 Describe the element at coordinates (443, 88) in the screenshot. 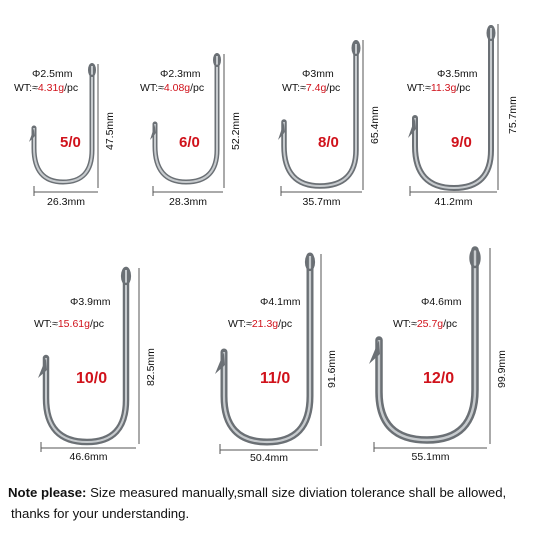

I see `weight-value: 11.3g` at that location.